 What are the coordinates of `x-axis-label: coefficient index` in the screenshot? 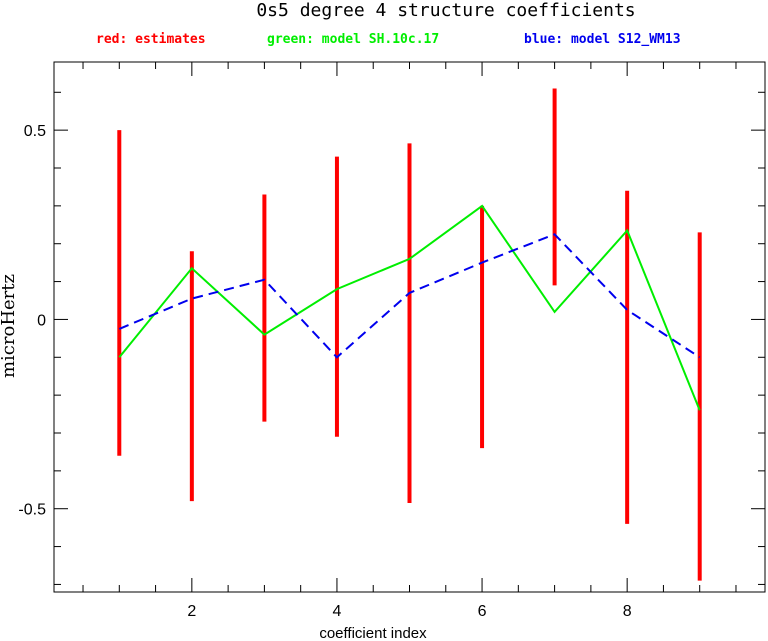 It's located at (373, 633).